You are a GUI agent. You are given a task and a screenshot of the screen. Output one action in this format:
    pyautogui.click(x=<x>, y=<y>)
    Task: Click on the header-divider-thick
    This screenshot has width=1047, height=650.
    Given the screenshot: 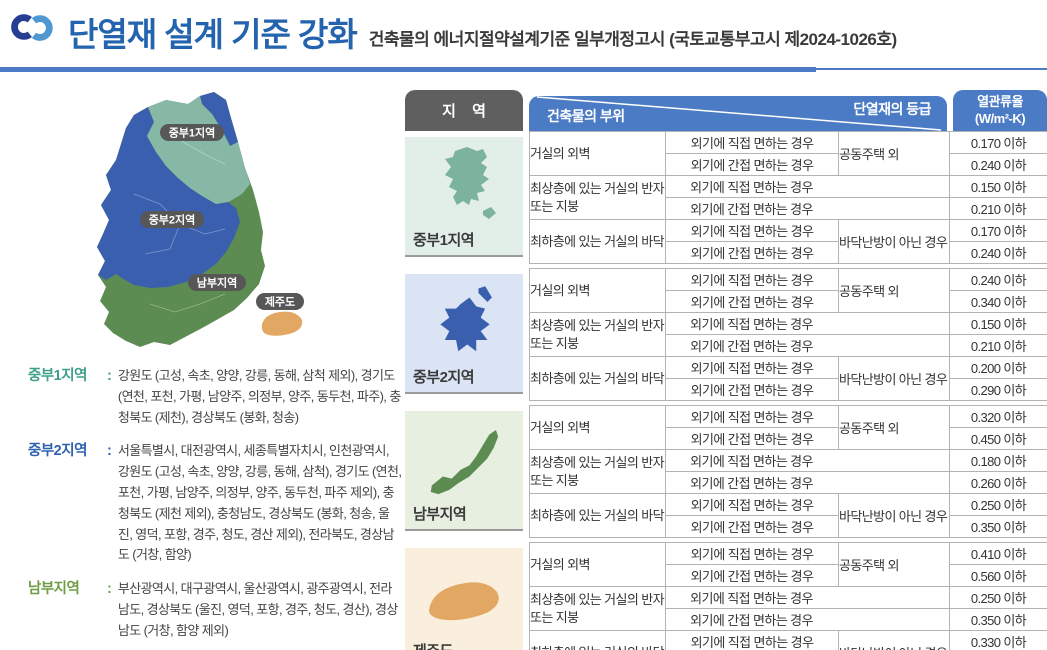 What is the action you would take?
    pyautogui.click(x=408, y=69)
    